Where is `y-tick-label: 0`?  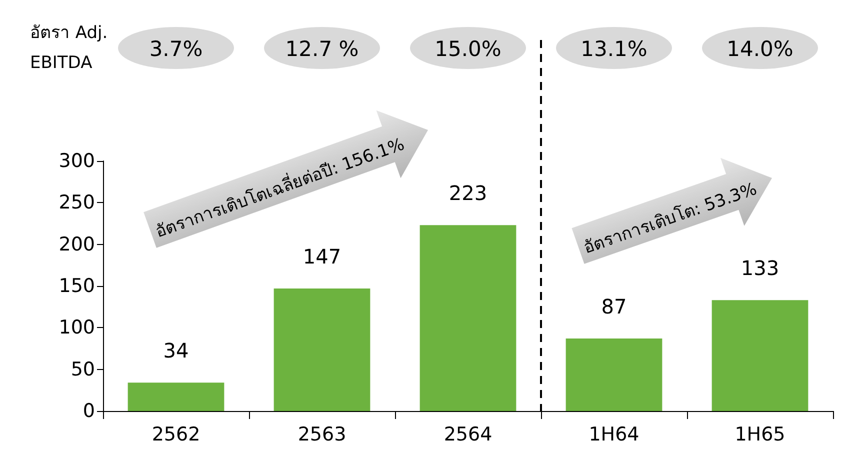
y-tick-label: 0 is located at coordinates (88, 411).